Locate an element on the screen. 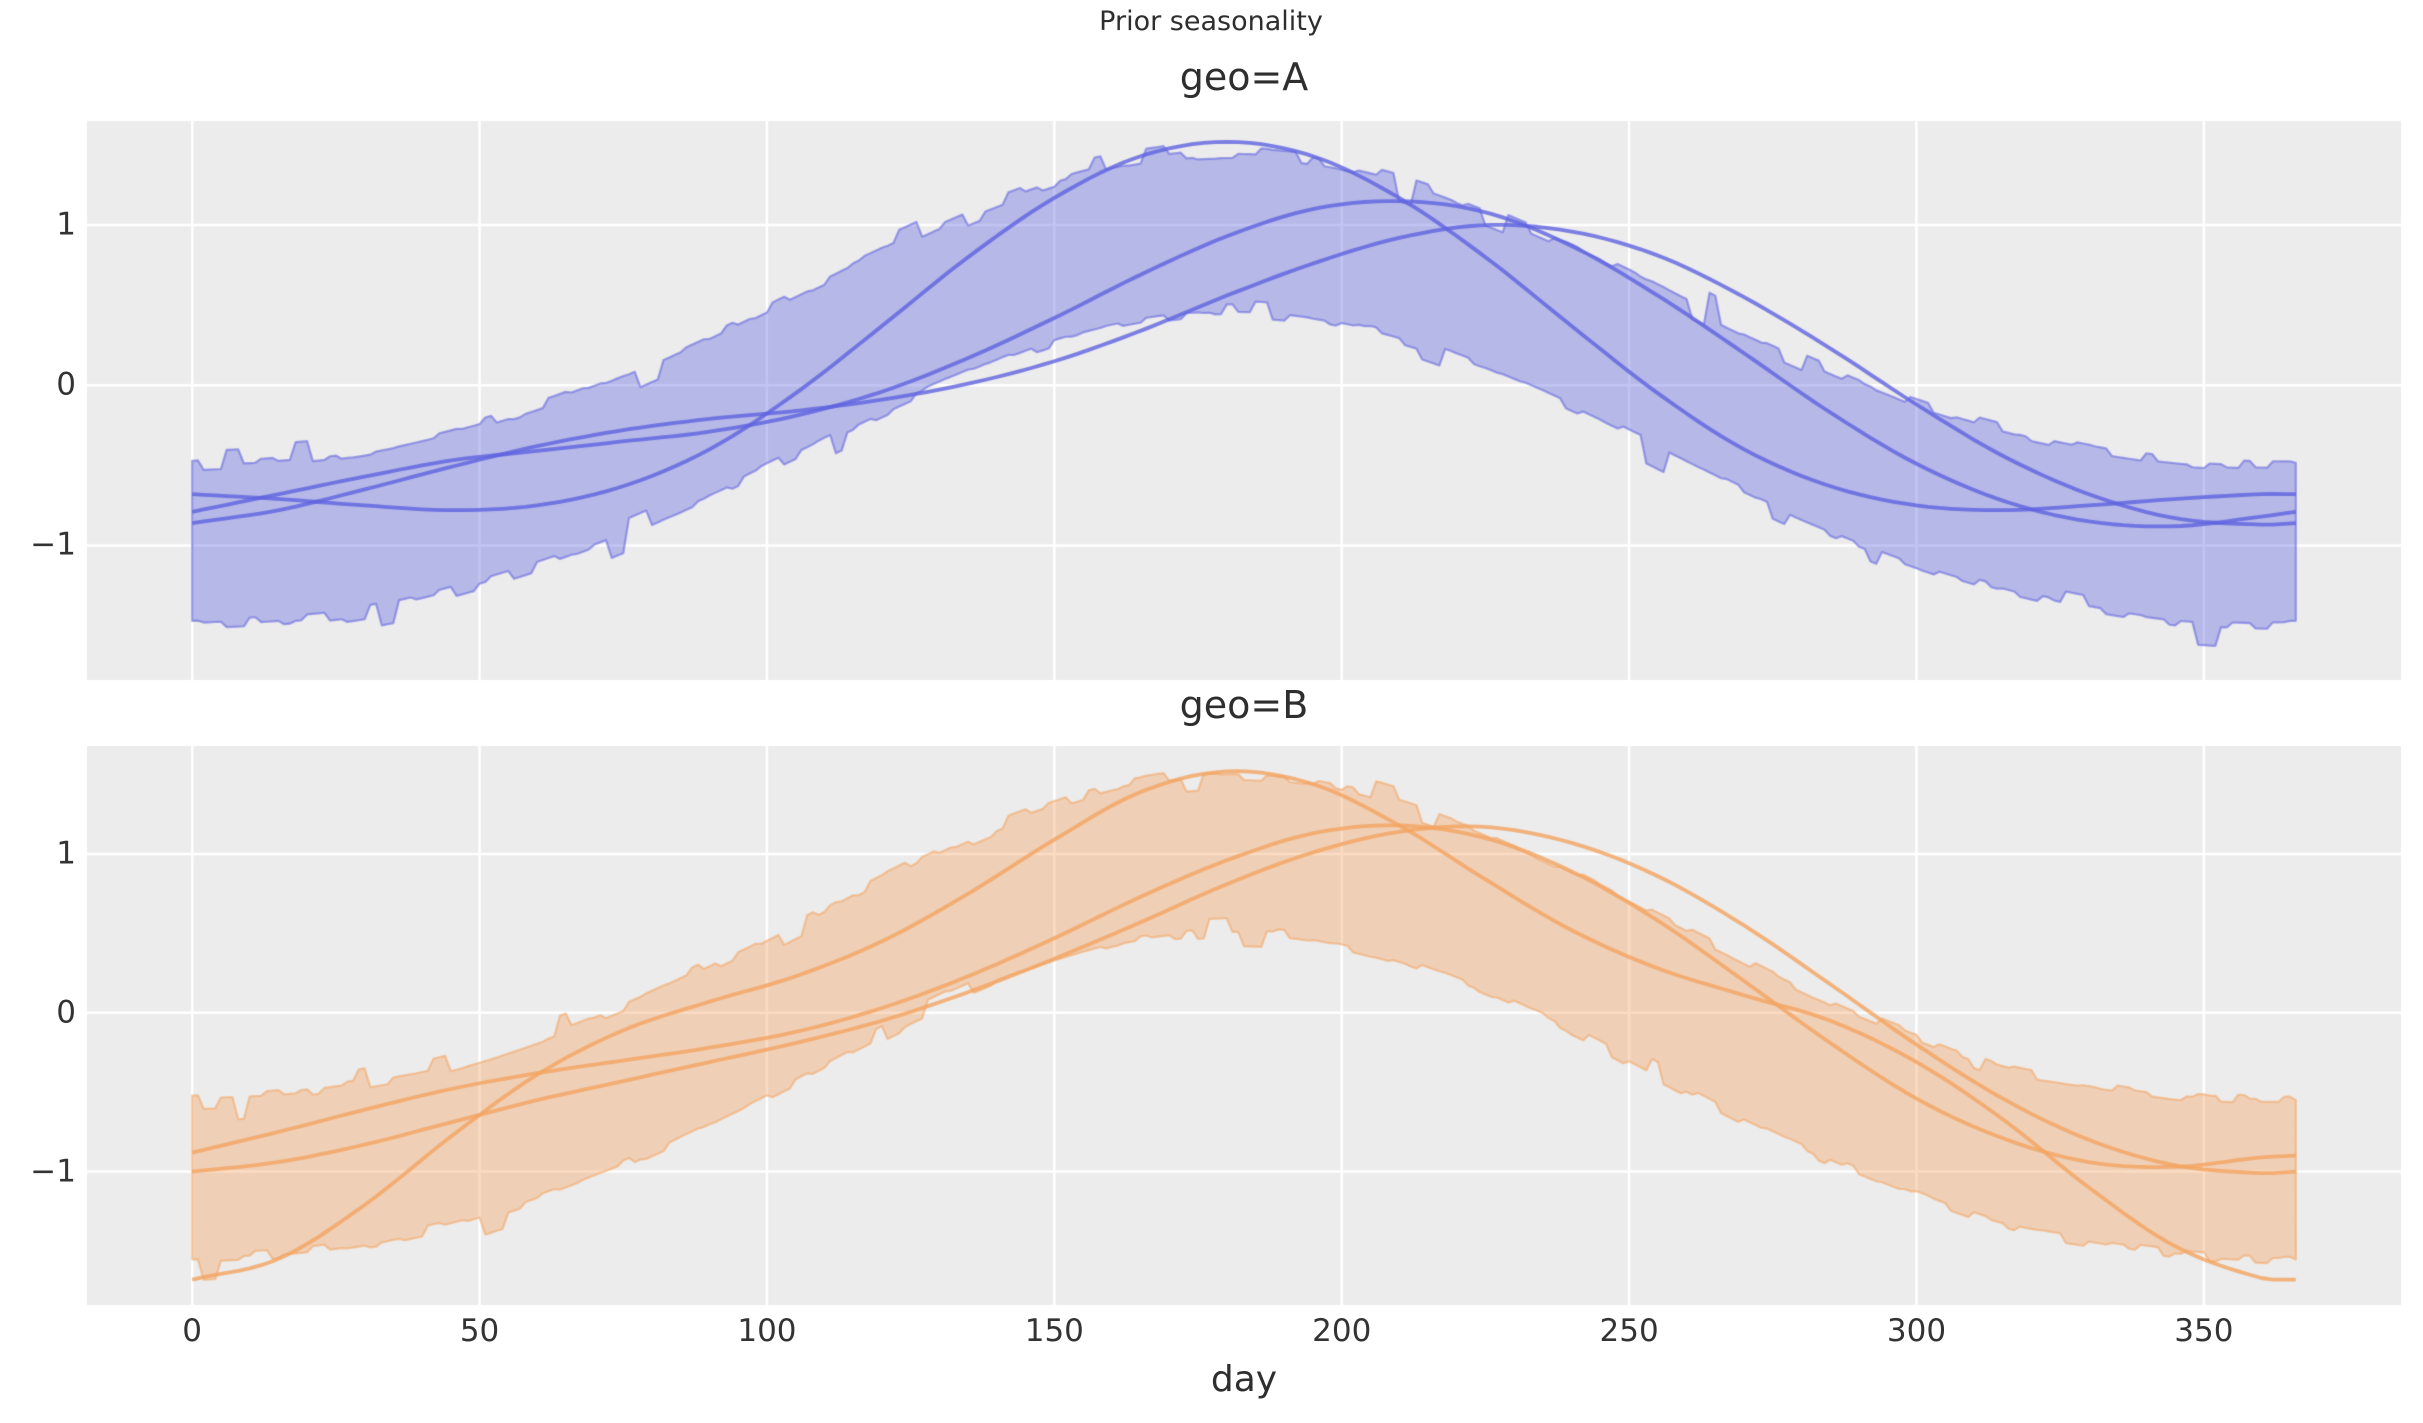  x-tick-label: 250 is located at coordinates (1629, 1331).